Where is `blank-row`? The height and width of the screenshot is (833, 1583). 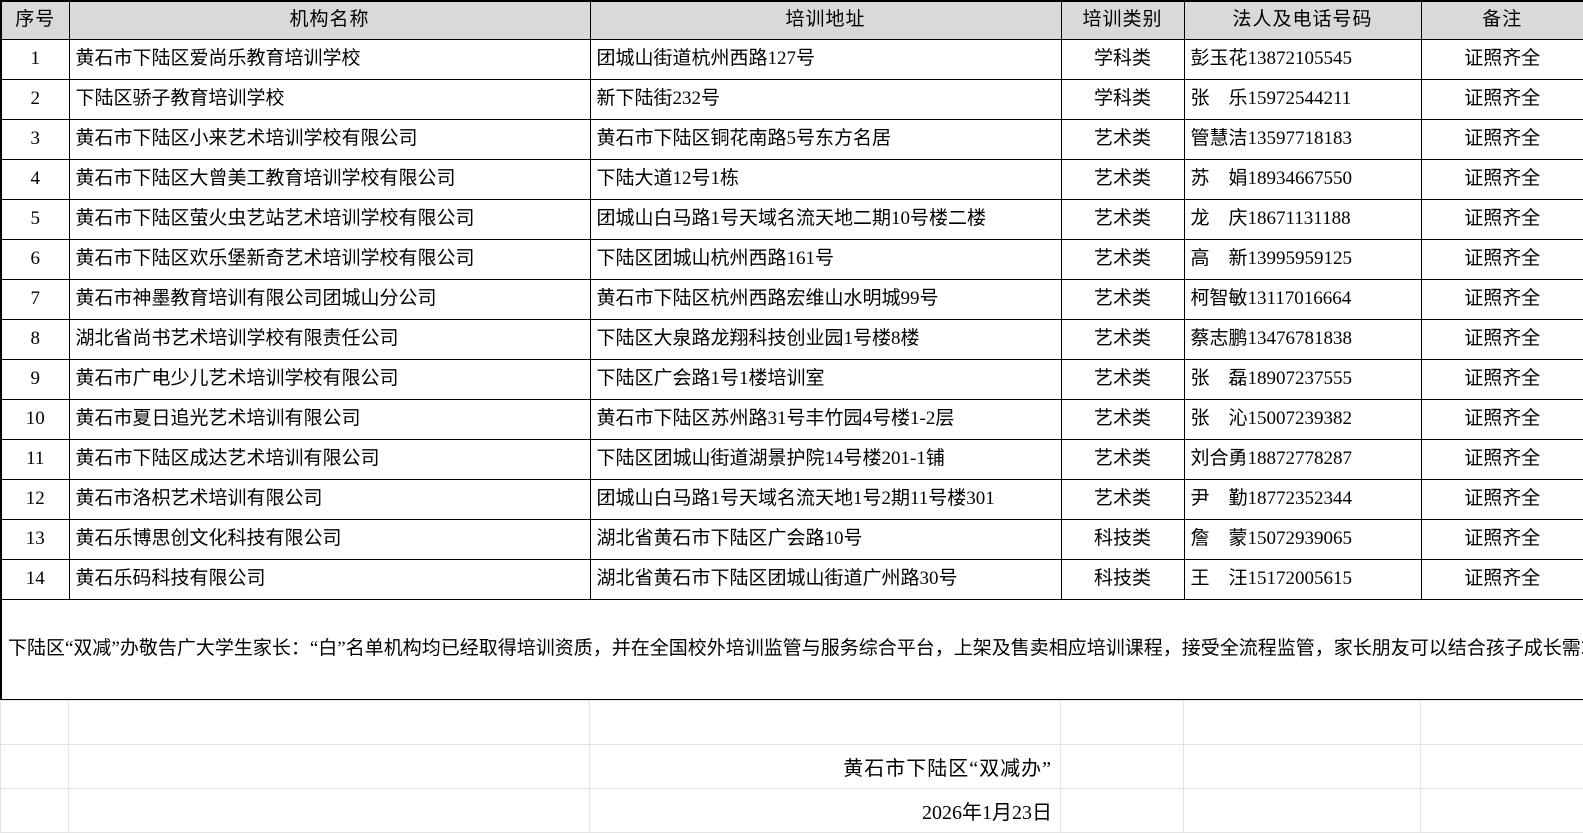 blank-row is located at coordinates (792, 722).